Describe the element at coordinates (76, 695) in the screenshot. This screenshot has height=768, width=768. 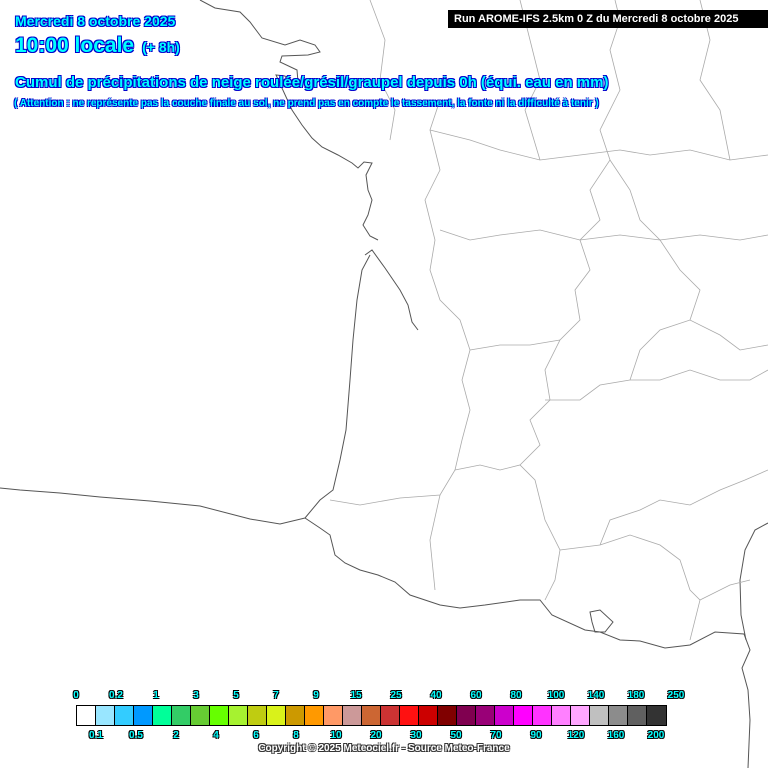
I see `legend-label-top: 0` at that location.